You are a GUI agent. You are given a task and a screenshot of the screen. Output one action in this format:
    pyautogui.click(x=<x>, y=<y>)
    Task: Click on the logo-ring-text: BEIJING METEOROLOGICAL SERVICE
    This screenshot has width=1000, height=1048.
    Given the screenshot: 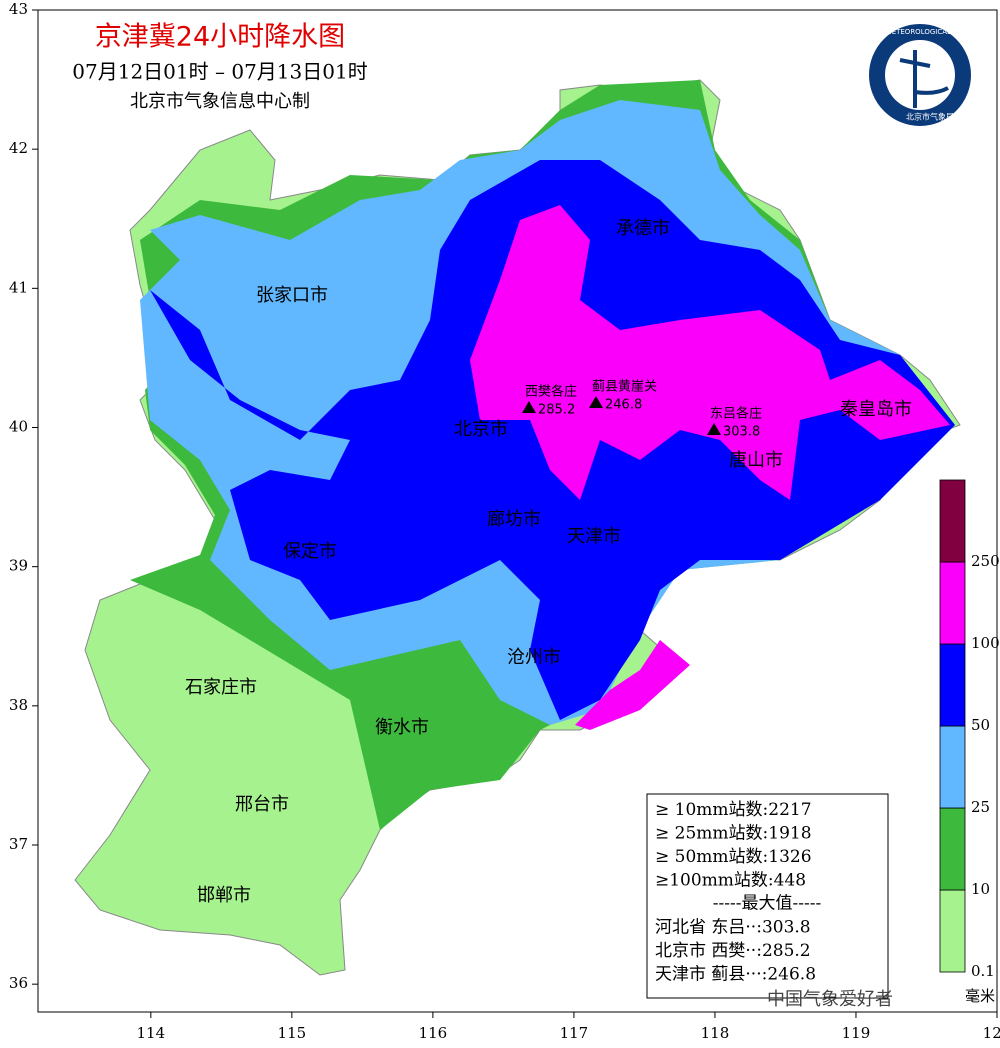 What is the action you would take?
    pyautogui.click(x=919, y=32)
    